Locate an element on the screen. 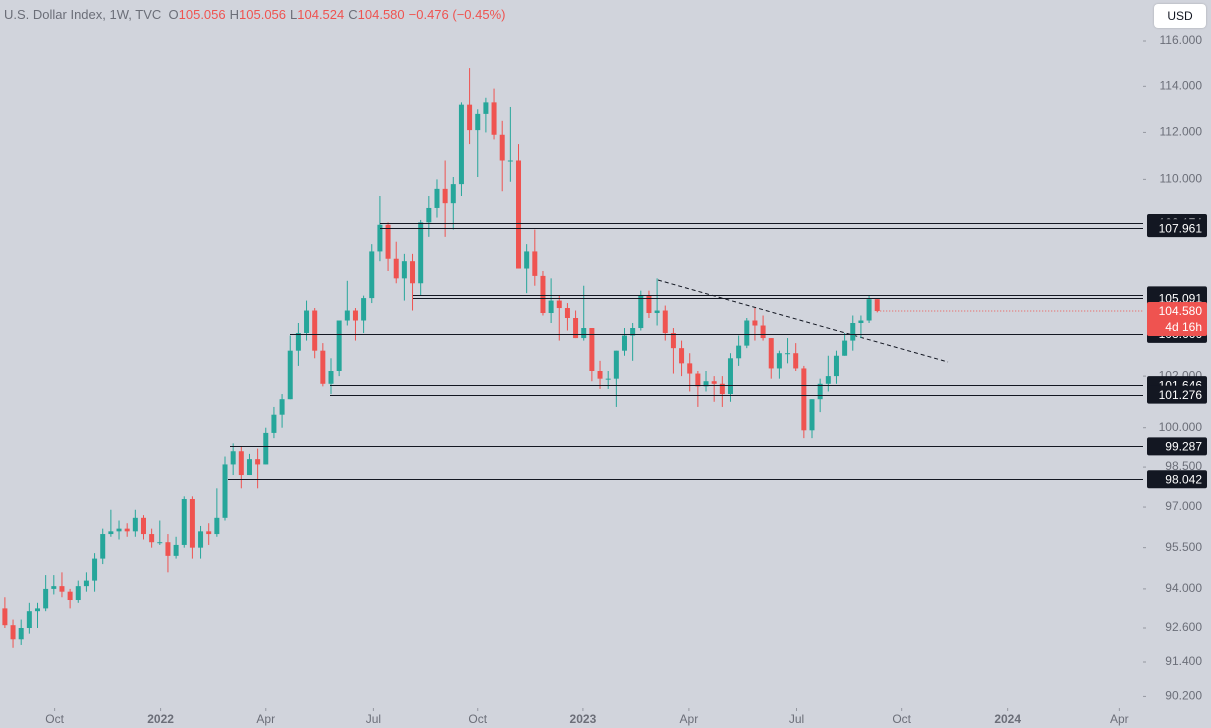 This screenshot has width=1211, height=728. level-label: 98.042 is located at coordinates (1183, 479).